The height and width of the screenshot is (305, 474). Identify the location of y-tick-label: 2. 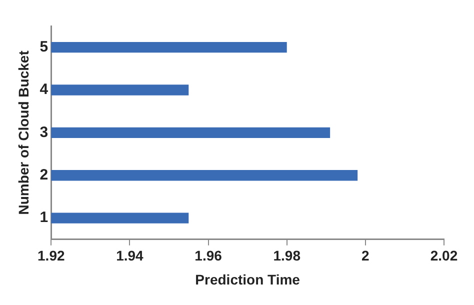
(44, 175).